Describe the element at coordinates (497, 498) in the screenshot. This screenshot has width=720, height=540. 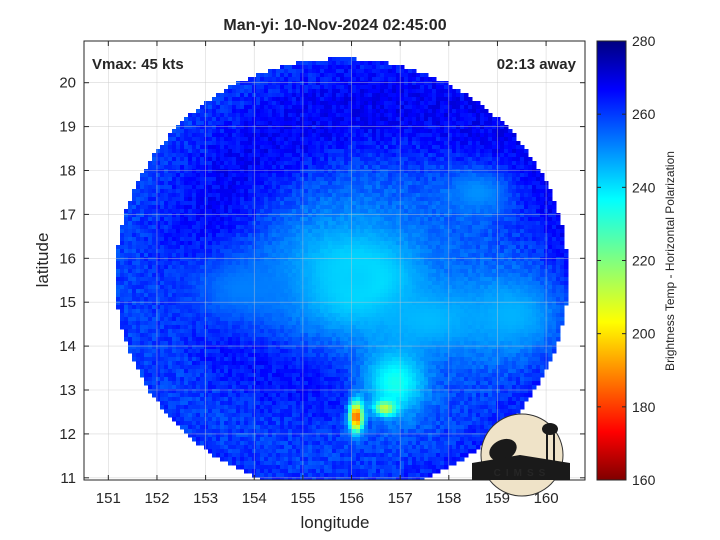
I see `x-tick-label: 159` at that location.